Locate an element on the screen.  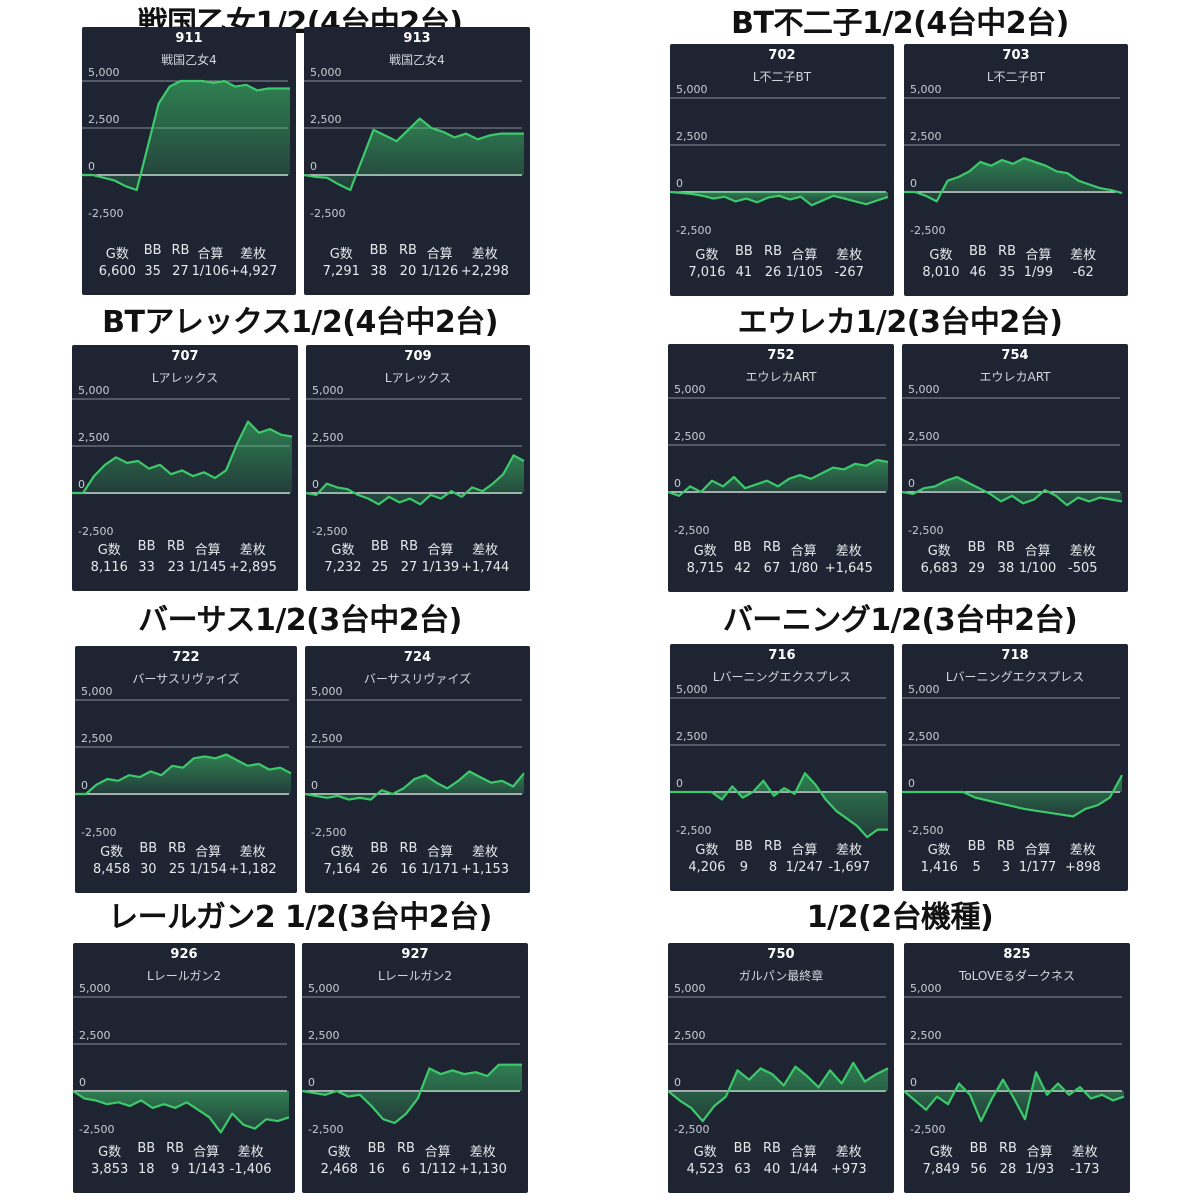
stats-value: 6 is located at coordinates (406, 1169).